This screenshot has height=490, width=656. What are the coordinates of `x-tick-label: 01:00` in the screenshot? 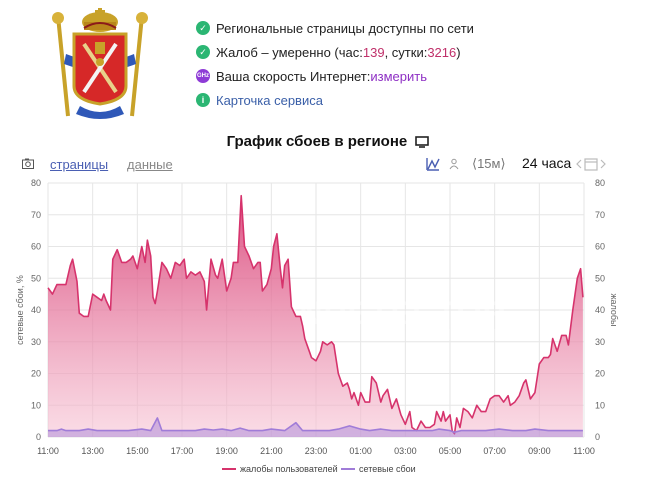 It's located at (360, 451).